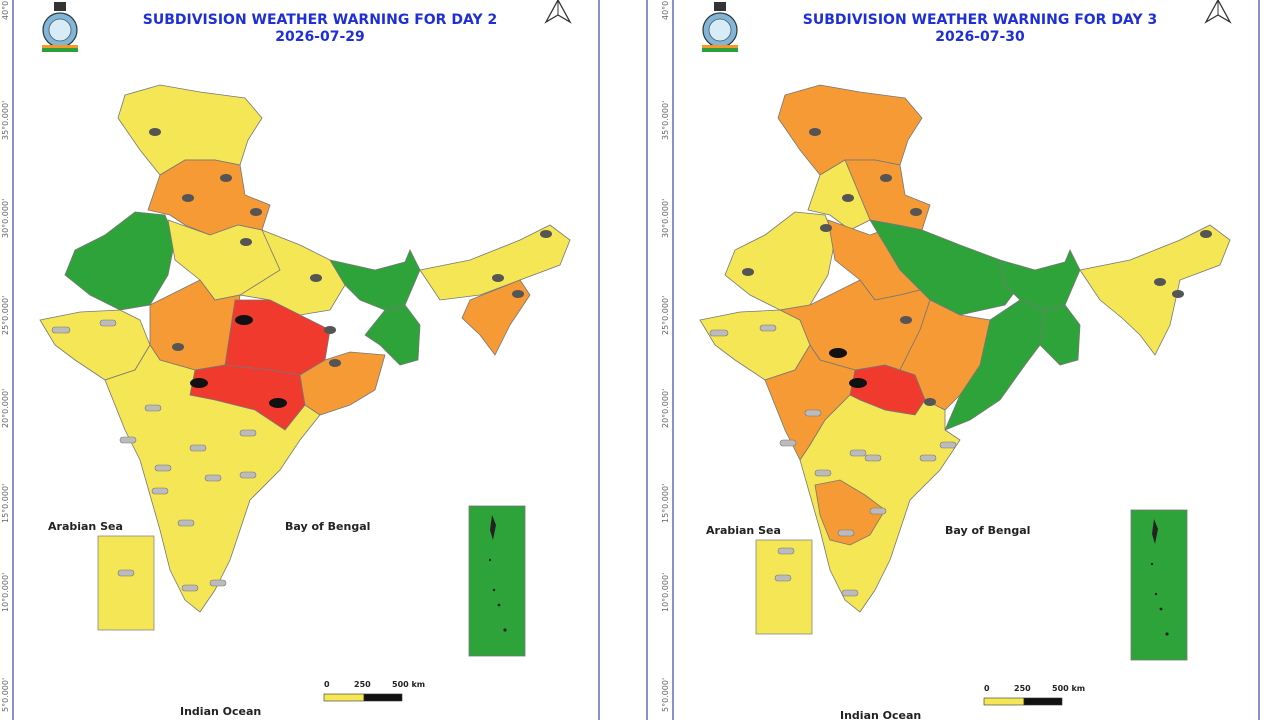 This screenshot has width=1280, height=720. I want to click on panel-gutter, so click(650, 360).